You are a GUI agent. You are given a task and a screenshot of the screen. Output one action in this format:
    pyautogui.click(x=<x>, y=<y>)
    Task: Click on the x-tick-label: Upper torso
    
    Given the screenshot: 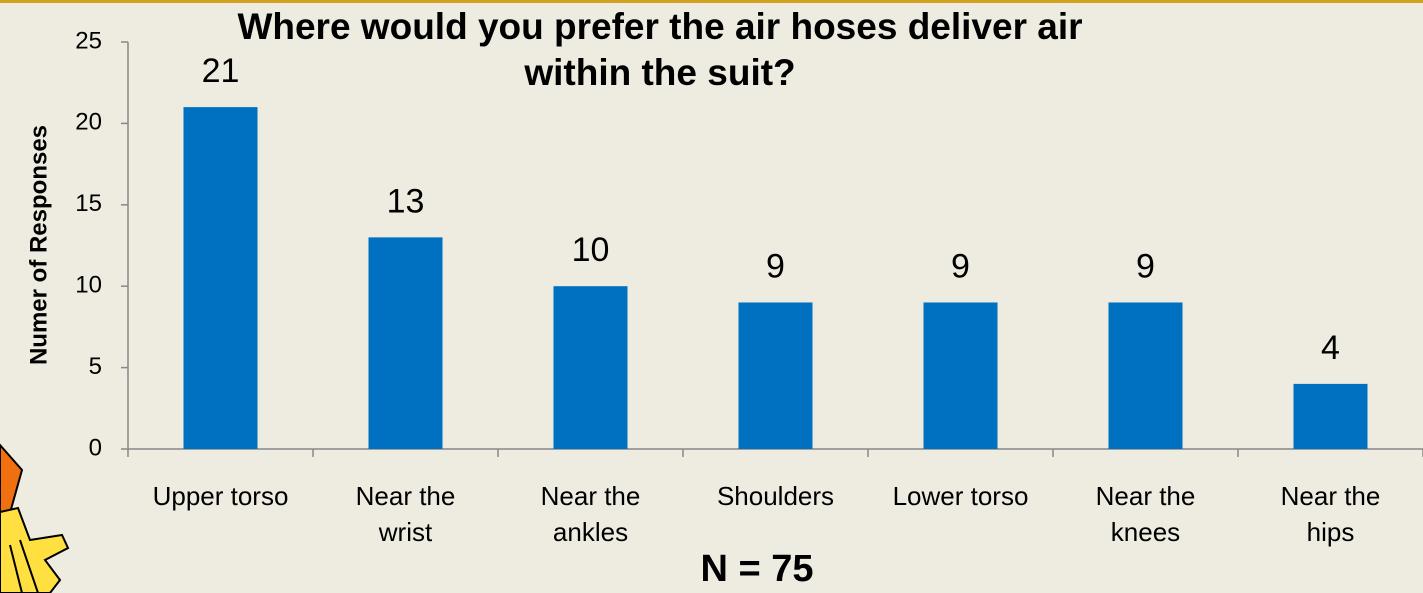 What is the action you would take?
    pyautogui.click(x=220, y=496)
    